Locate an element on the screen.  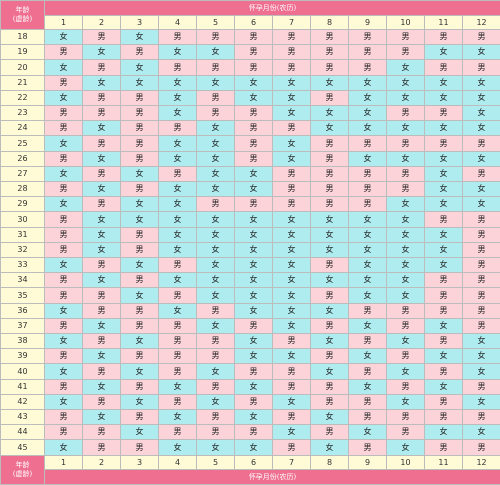
header-month-11: 11 is located at coordinates (443, 22).